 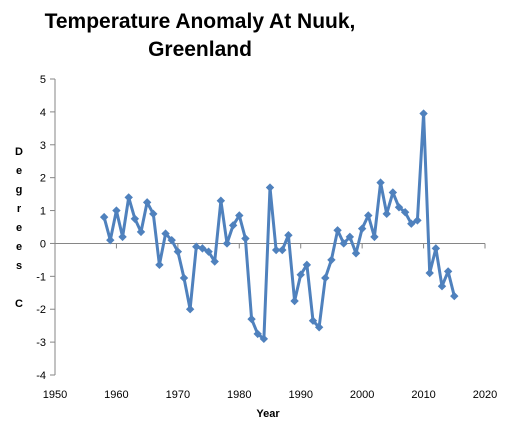 I want to click on y-axis-title-letter: C, so click(x=19, y=304).